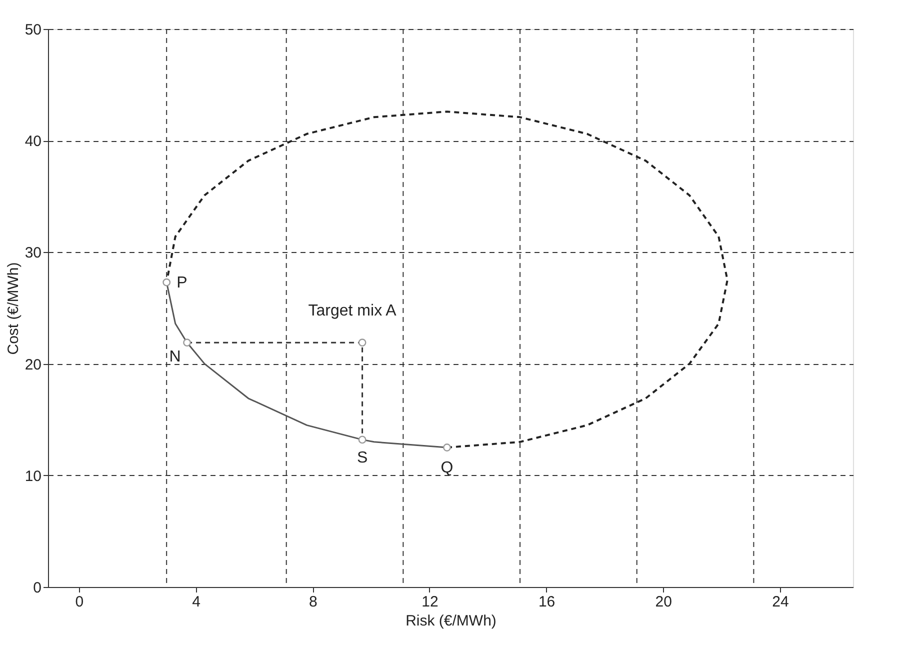  What do you see at coordinates (663, 602) in the screenshot?
I see `x-tick-label: 20` at bounding box center [663, 602].